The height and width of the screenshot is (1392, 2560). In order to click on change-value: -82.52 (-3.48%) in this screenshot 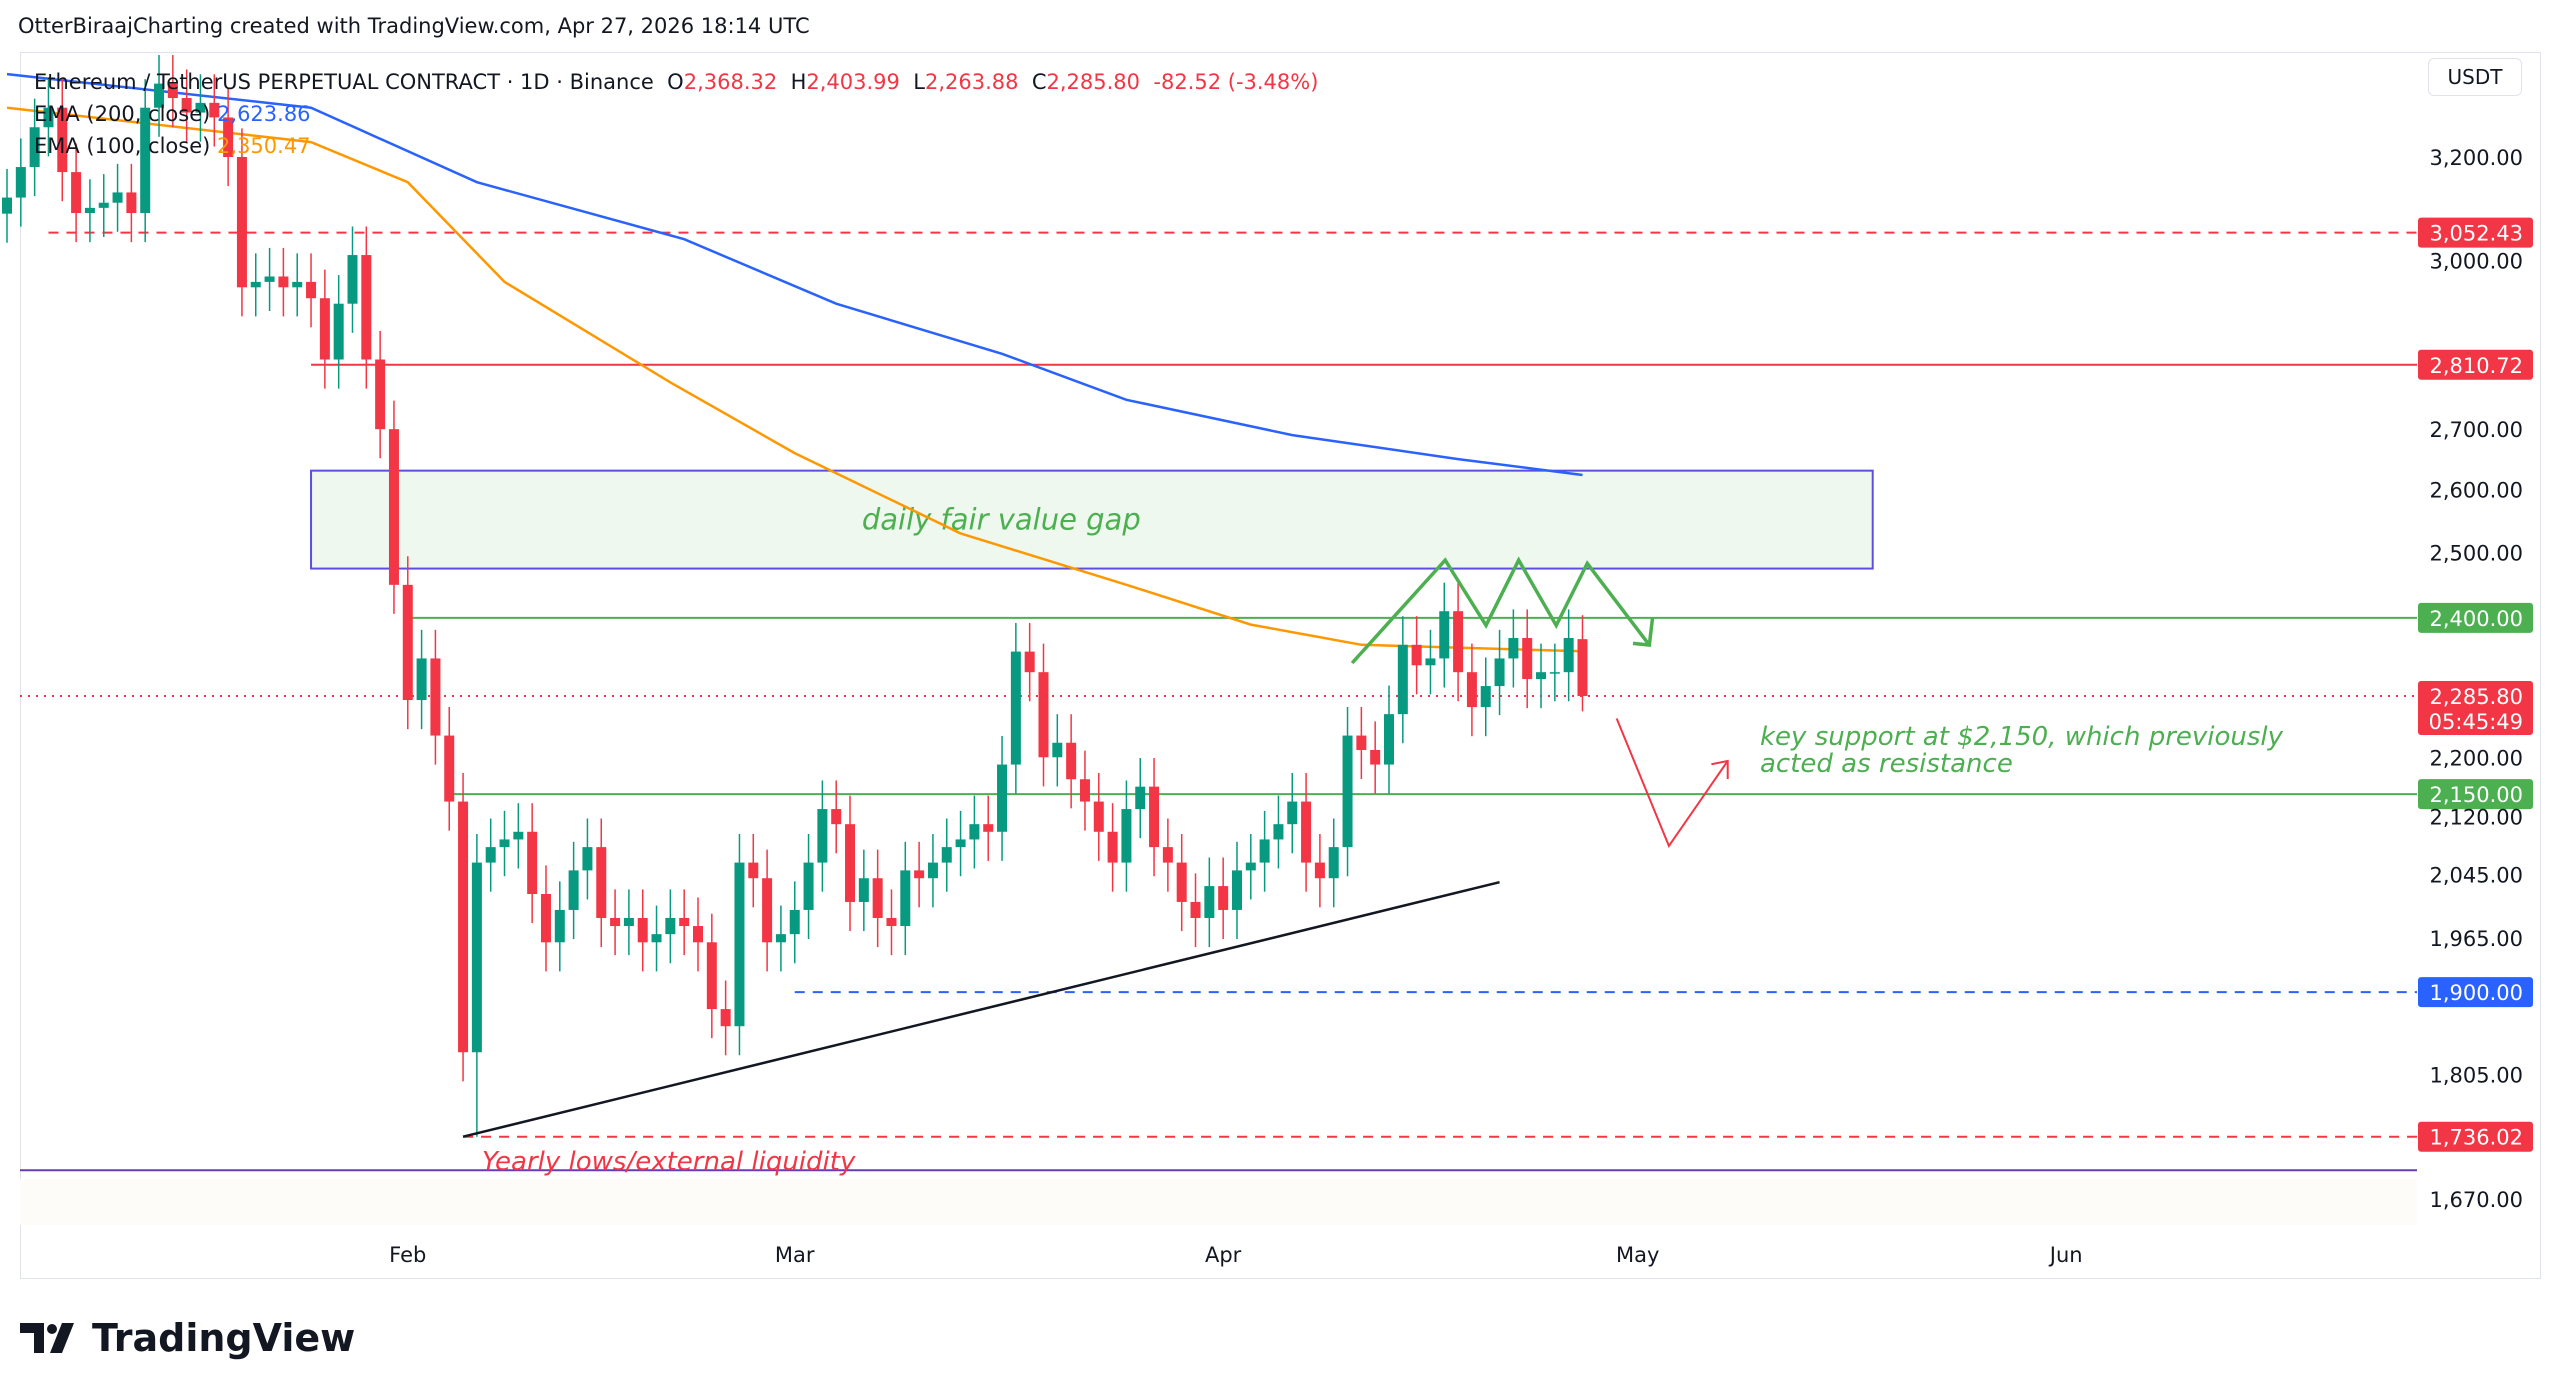, I will do `click(1236, 82)`.